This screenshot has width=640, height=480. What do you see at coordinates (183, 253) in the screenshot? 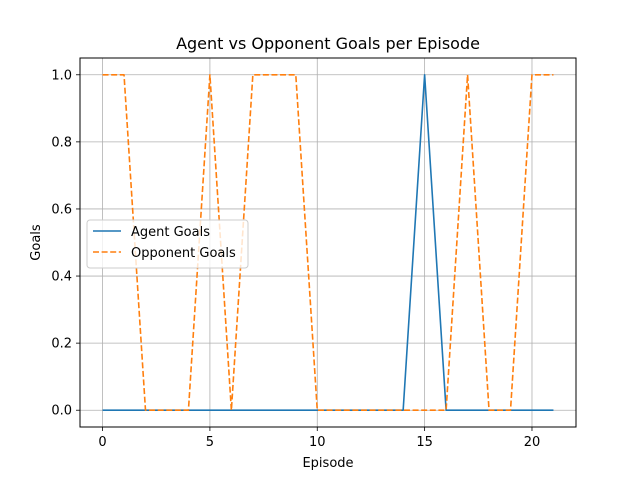
I see `legend-label-opponent-goals: Opponent Goals` at bounding box center [183, 253].